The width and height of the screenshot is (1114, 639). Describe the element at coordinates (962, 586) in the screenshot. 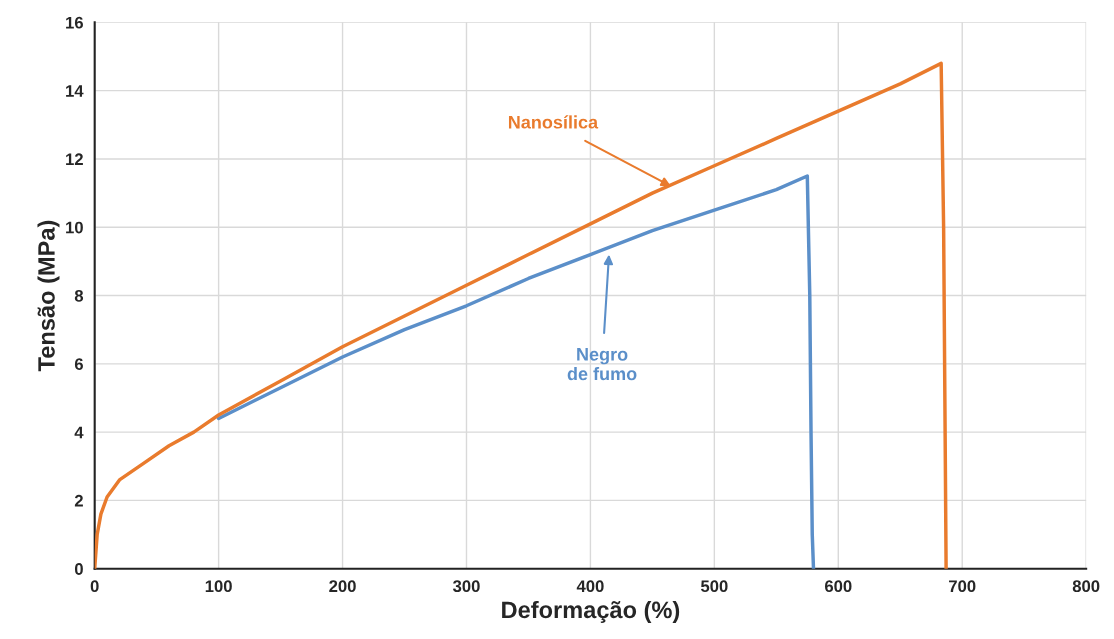

I see `x-tick-label: 700` at that location.